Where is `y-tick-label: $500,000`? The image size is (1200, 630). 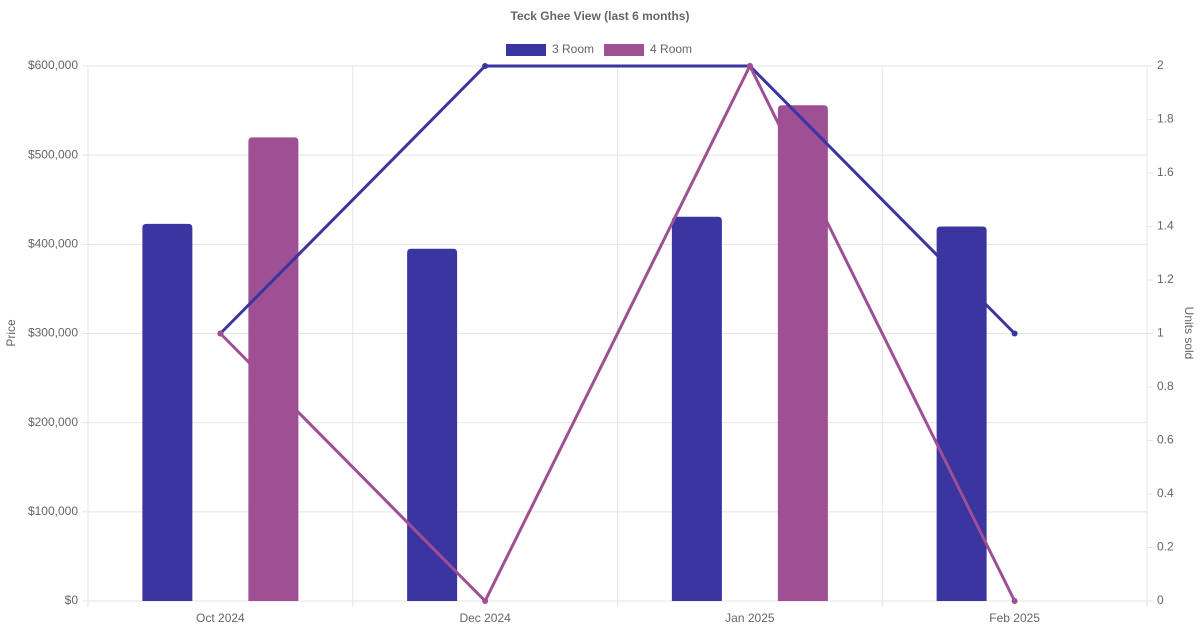
y-tick-label: $500,000 is located at coordinates (53, 154).